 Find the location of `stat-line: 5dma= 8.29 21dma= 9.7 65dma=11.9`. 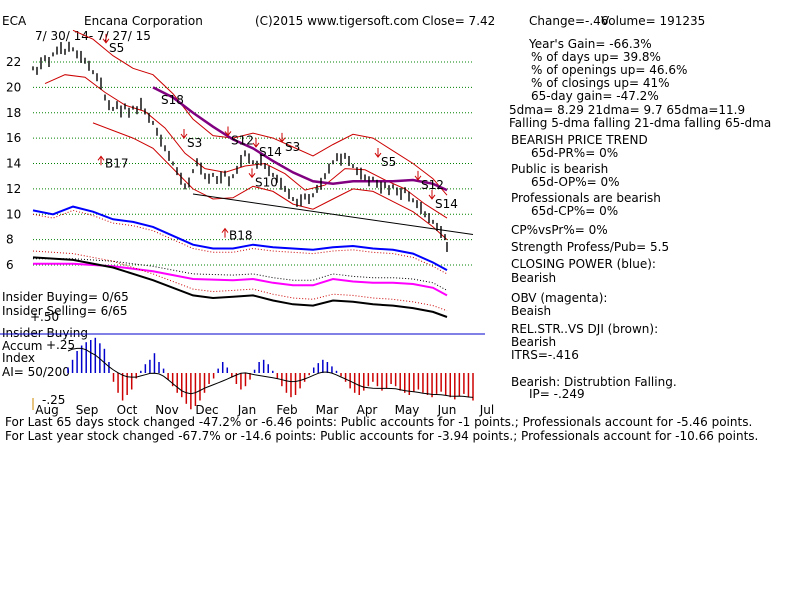

stat-line: 5dma= 8.29 21dma= 9.7 65dma=11.9 is located at coordinates (627, 110).